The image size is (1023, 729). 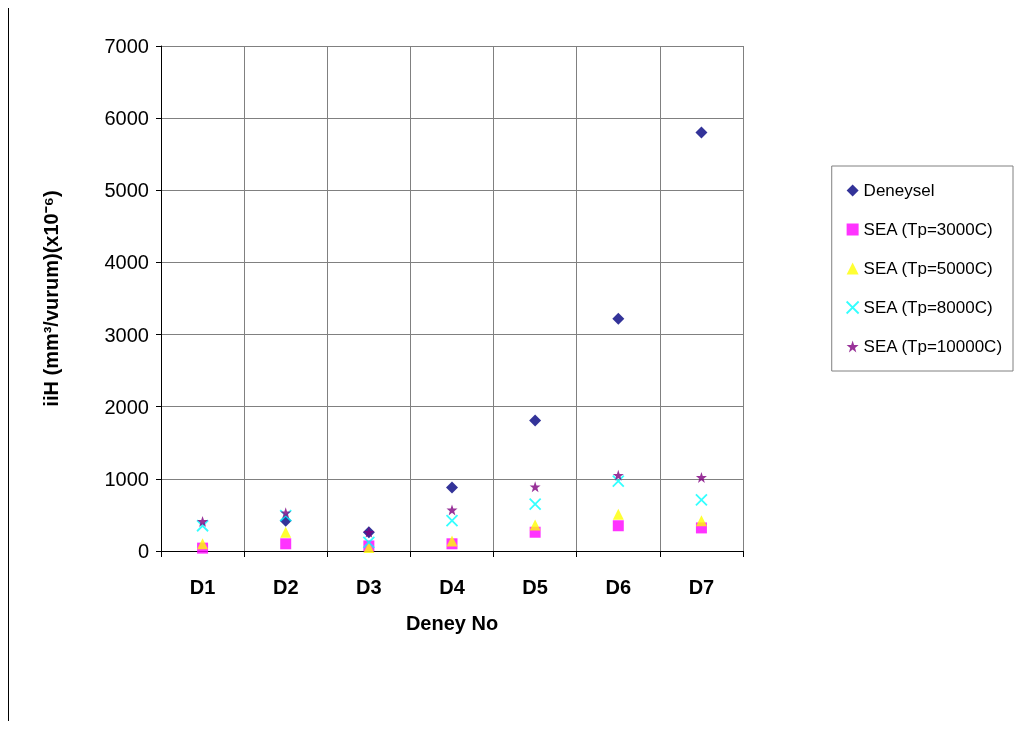 I want to click on x-tick-label: D1, so click(x=202, y=587).